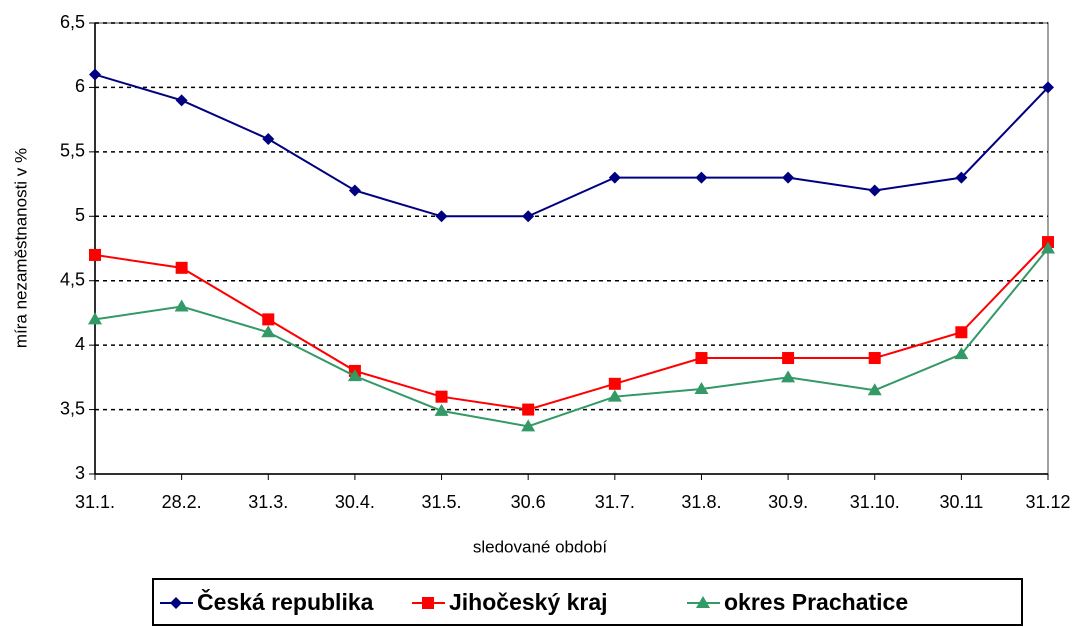 This screenshot has width=1080, height=627. I want to click on legend-label: Česká republika, so click(285, 601).